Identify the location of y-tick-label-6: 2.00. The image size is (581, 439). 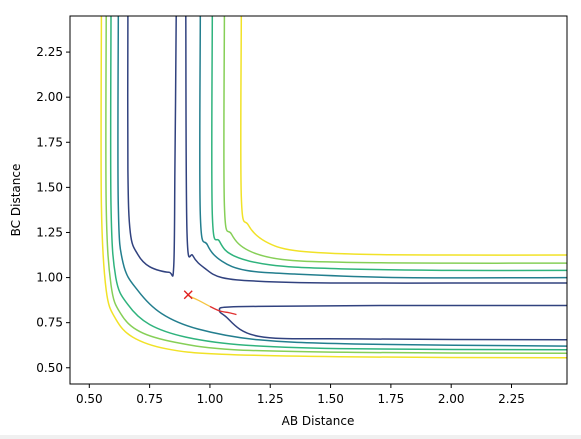
(49, 97).